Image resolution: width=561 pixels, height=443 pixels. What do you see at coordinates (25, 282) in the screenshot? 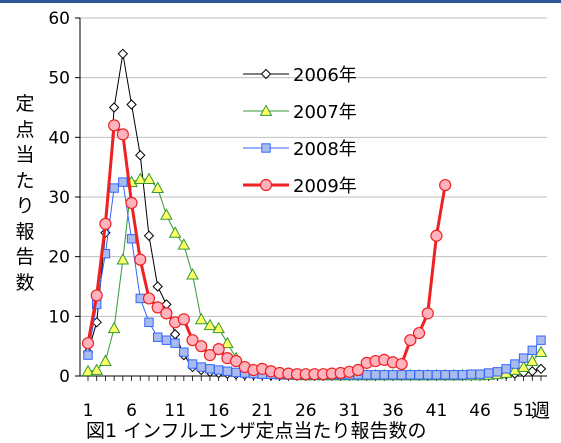
I see `y-axis-label-char: 数` at bounding box center [25, 282].